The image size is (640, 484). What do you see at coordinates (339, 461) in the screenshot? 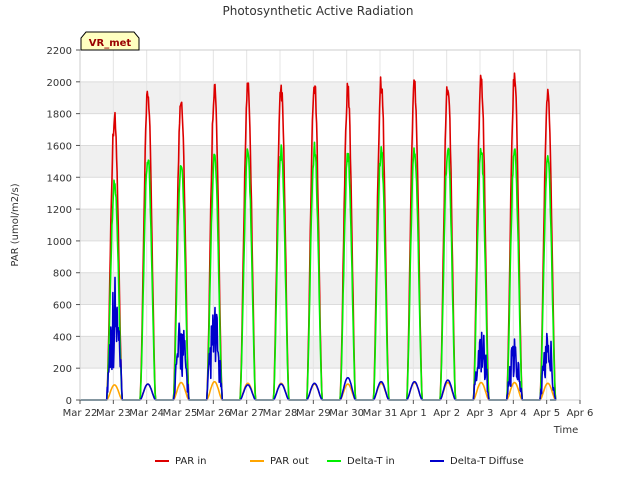
I see `legend: PAR in PAR out Delta-T in Delta-T Diffuse` at bounding box center [339, 461].